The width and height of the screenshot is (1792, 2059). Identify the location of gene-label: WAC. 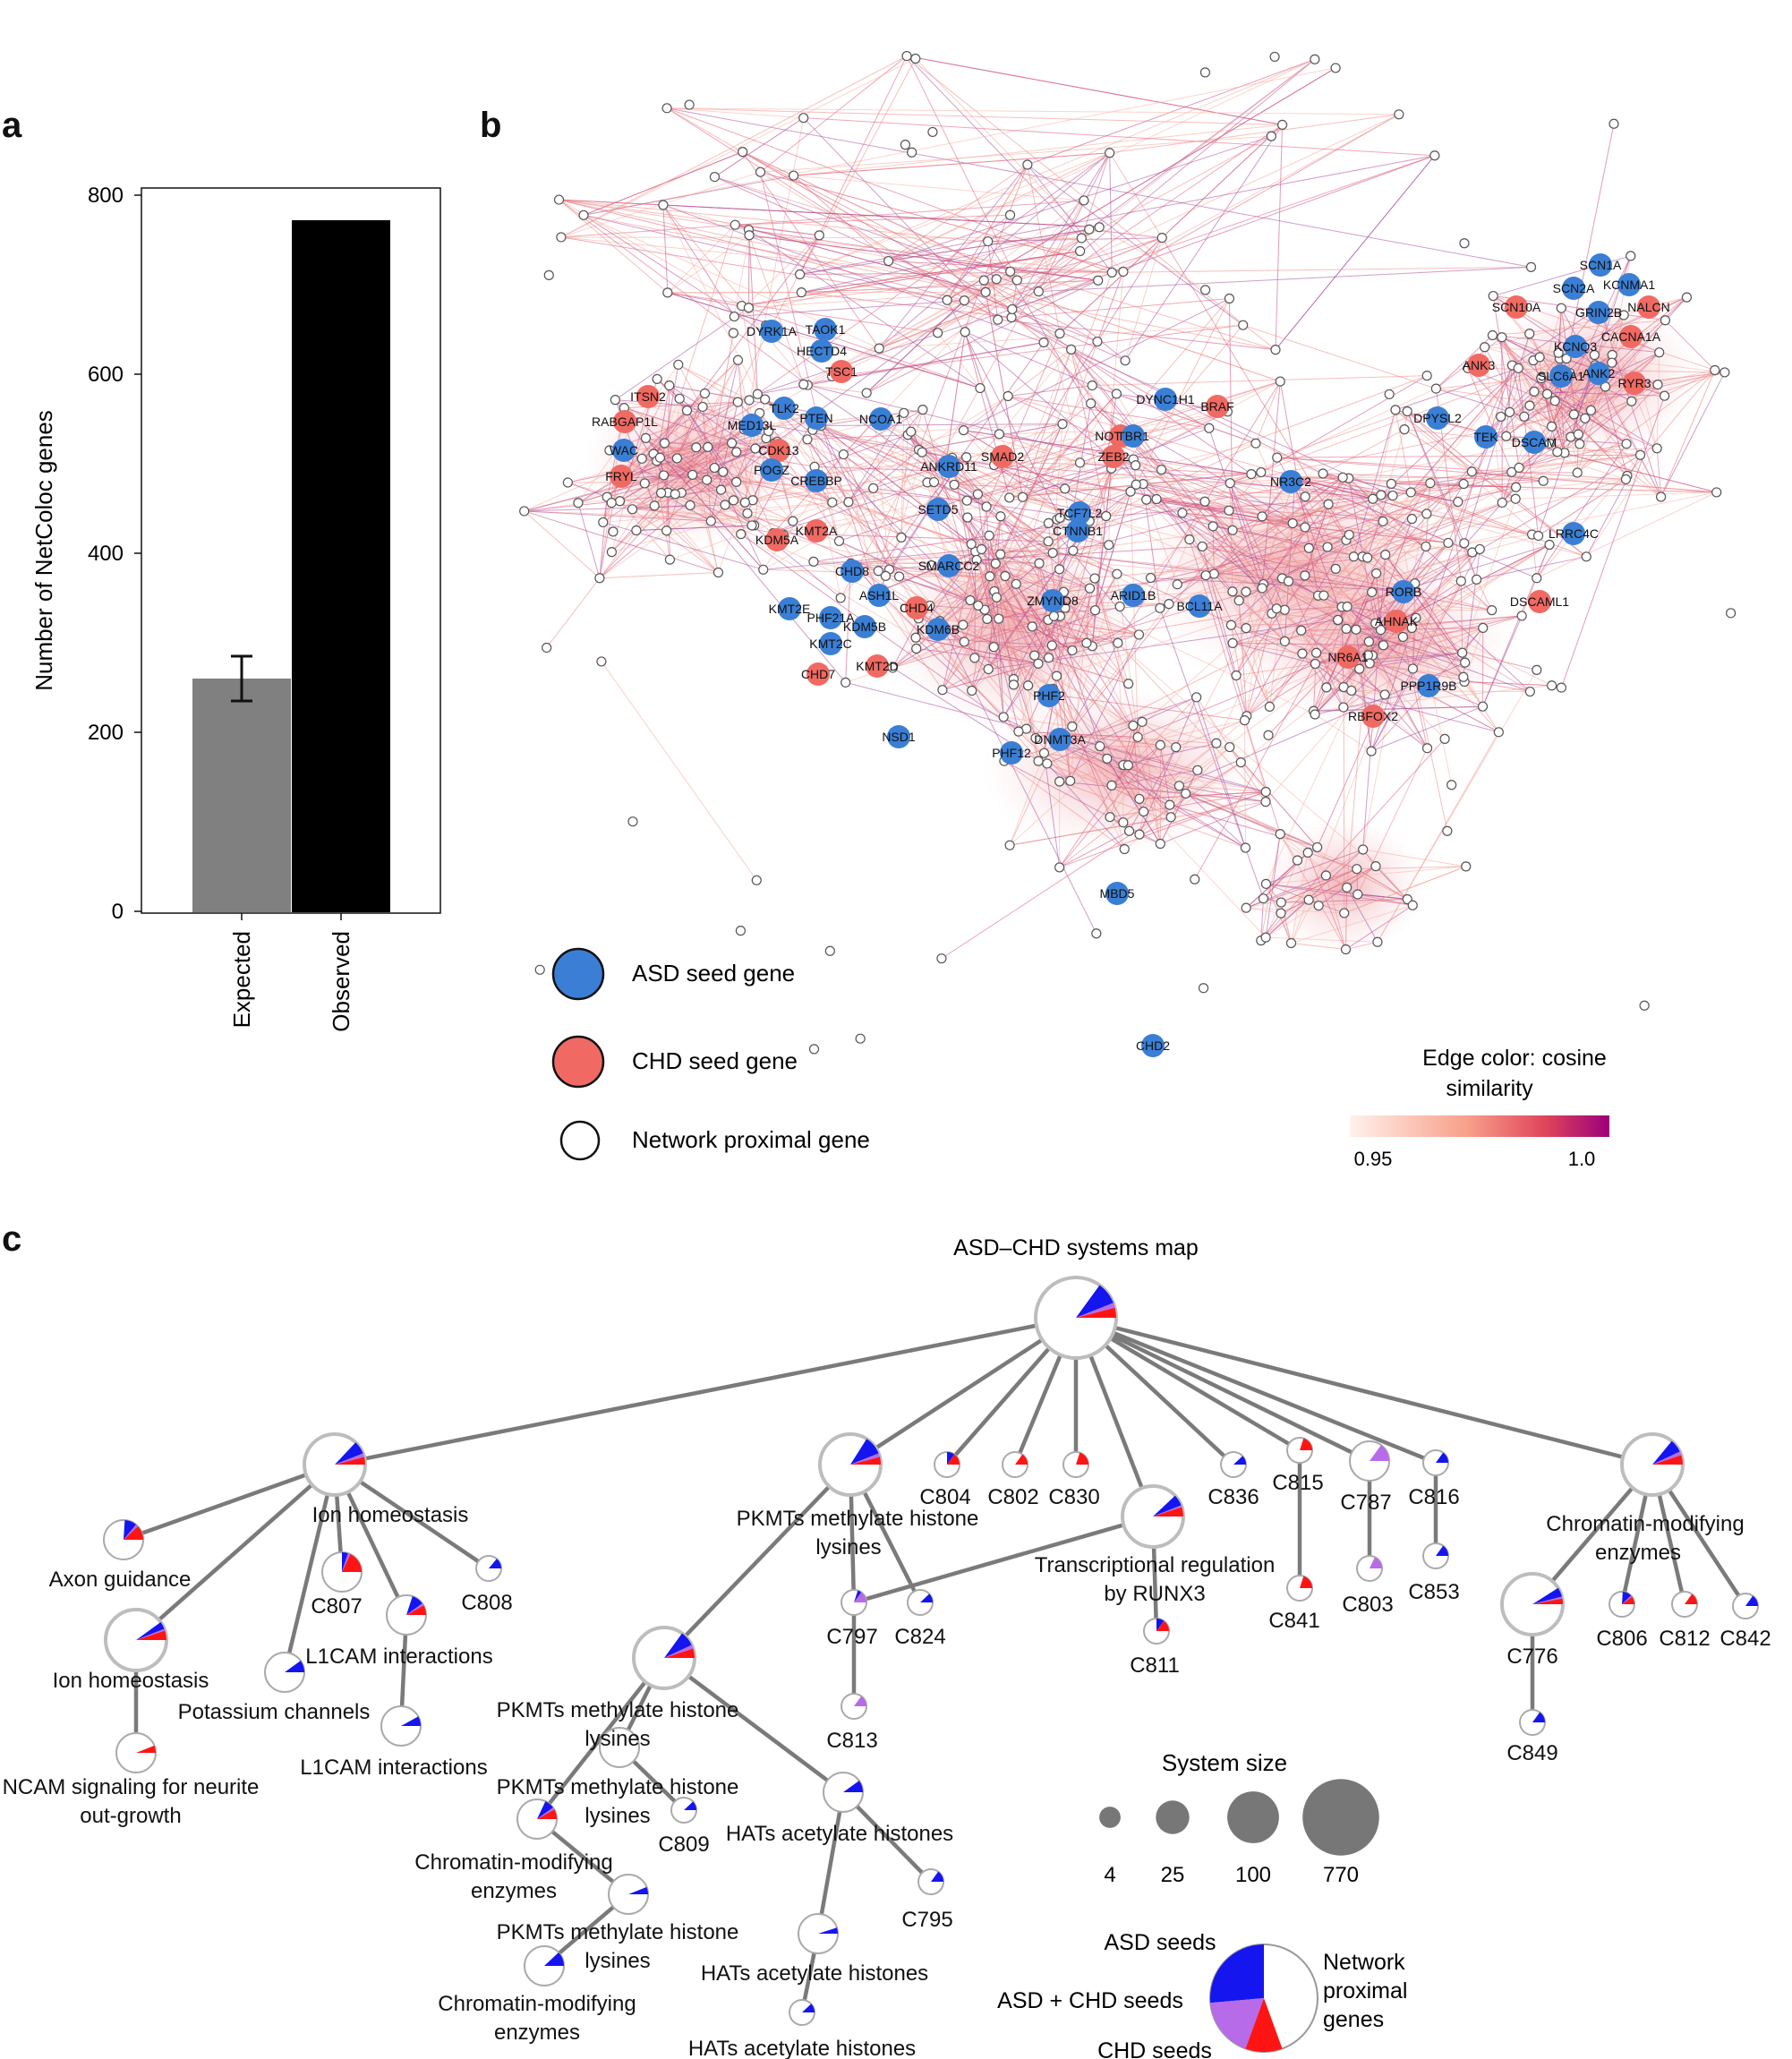
(624, 450).